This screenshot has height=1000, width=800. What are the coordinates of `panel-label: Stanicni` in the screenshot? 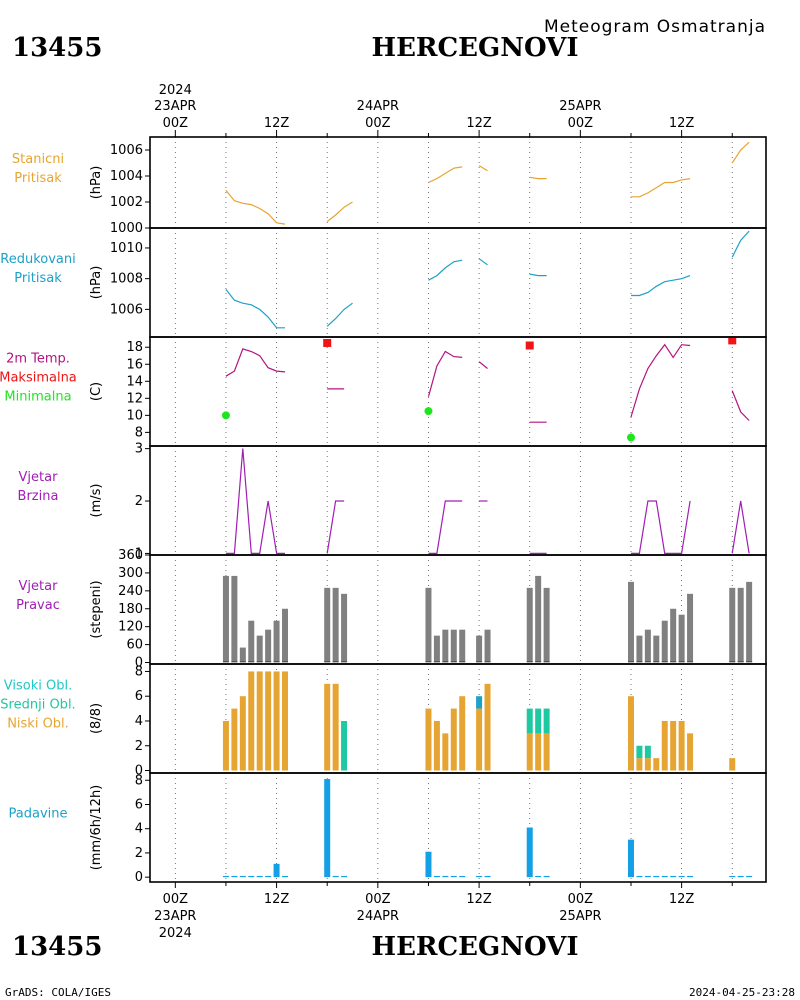 It's located at (38, 159).